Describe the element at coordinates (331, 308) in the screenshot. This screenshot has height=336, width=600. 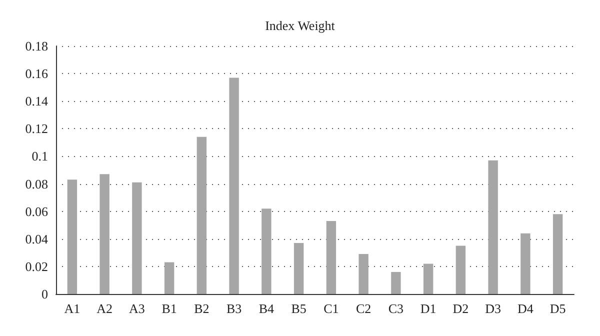
I see `x-tick-label: C1` at that location.